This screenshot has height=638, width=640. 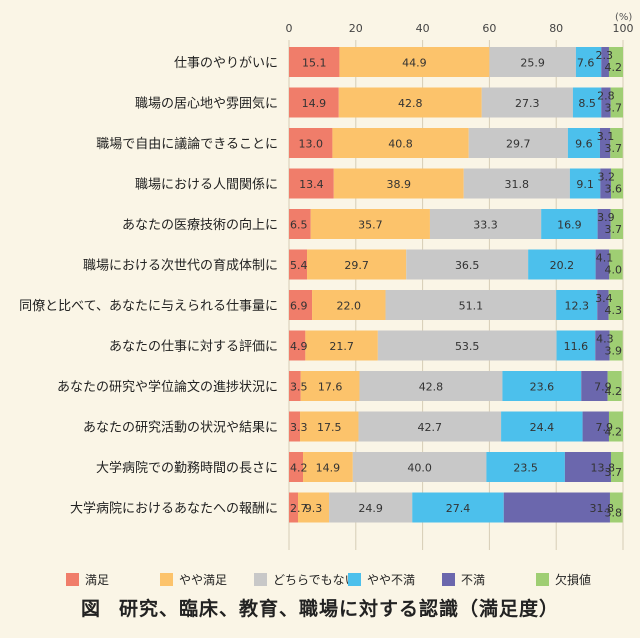 What do you see at coordinates (576, 306) in the screenshot?
I see `segment-value-label: 12.3` at bounding box center [576, 306].